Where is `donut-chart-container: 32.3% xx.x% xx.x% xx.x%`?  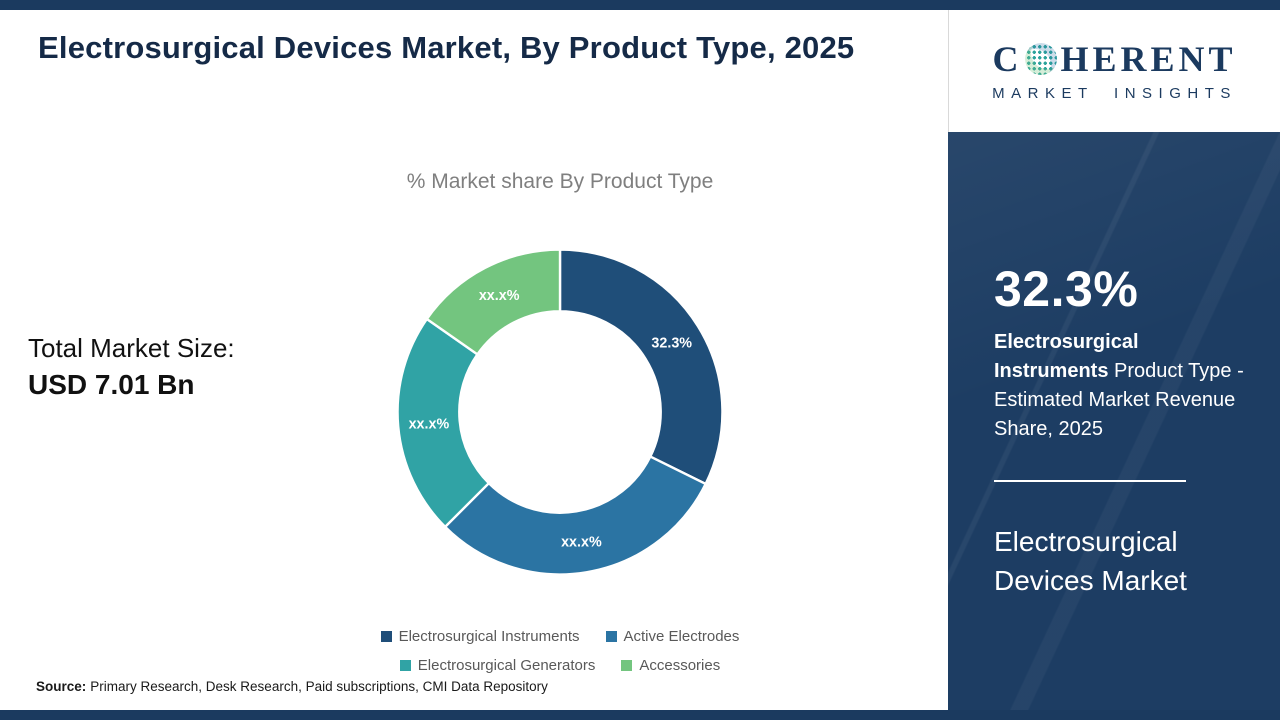
donut-chart-container: 32.3% xx.x% xx.x% xx.x% is located at coordinates (560, 412).